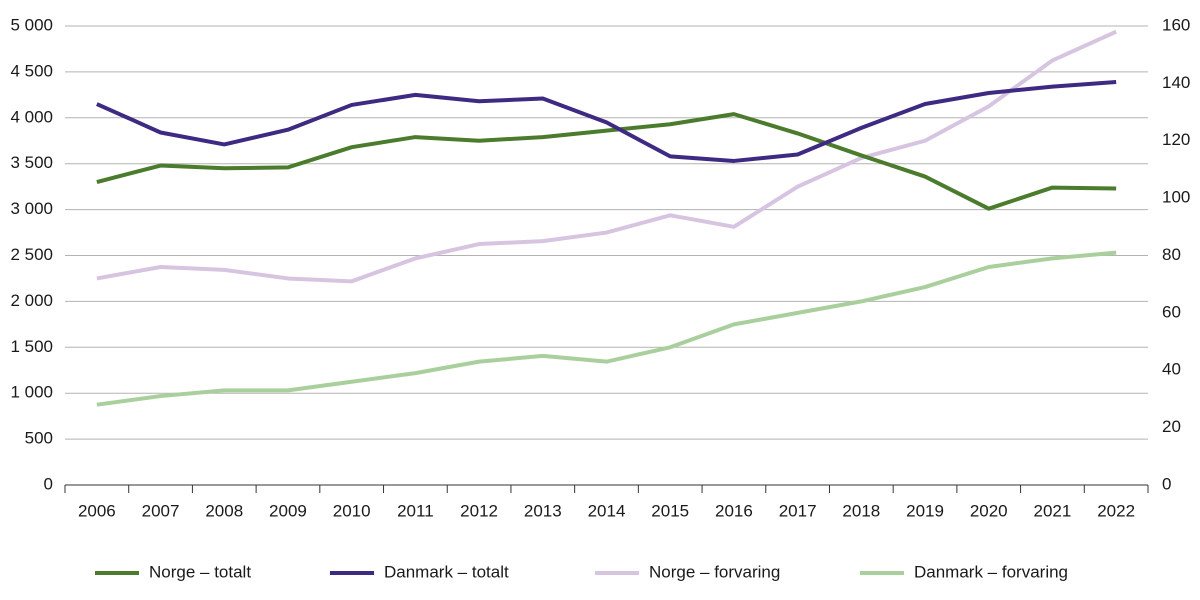  I want to click on y2-tick-label: 40, so click(1171, 369).